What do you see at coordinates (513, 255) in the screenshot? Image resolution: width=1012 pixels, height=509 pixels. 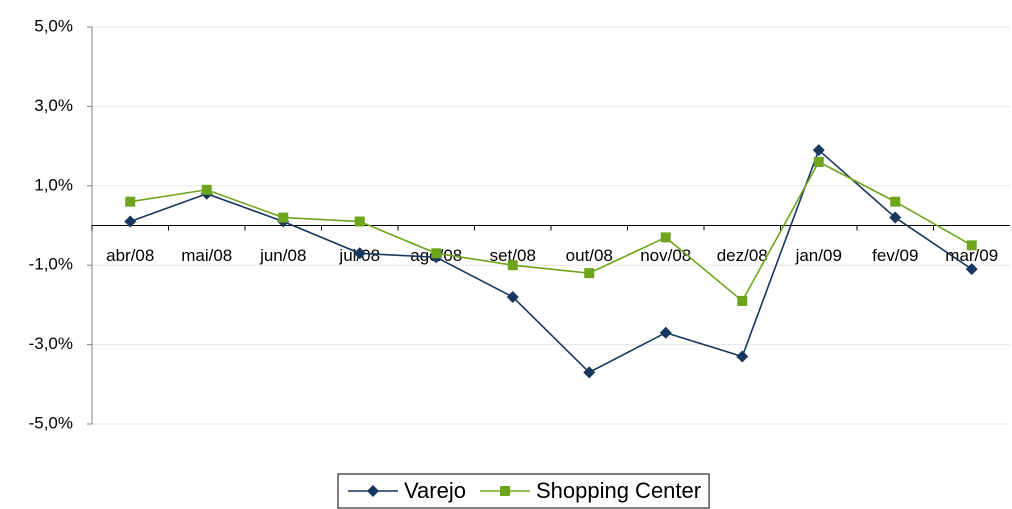 I see `x-tick-label: set/08` at bounding box center [513, 255].